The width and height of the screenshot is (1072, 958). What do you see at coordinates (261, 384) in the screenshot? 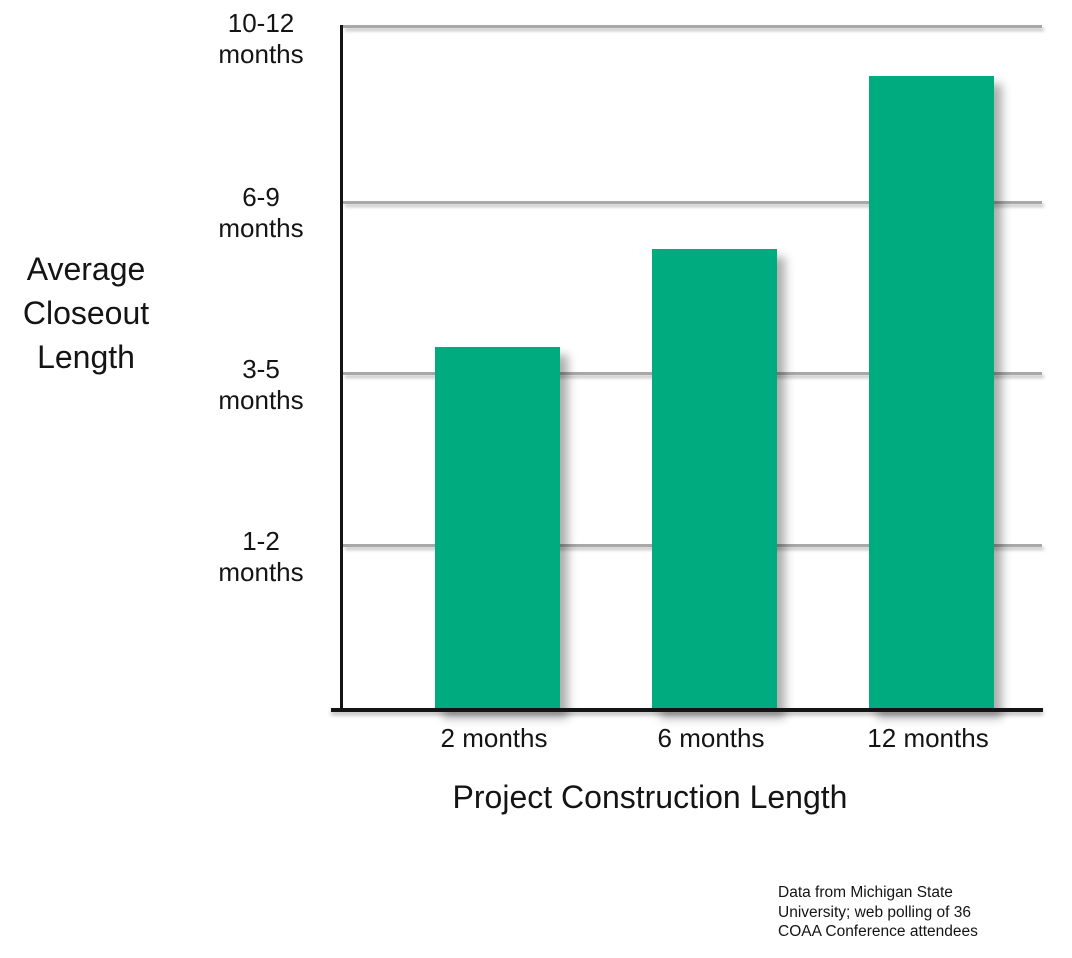
I see `y-tick-label-3-5-months: 3-5 months` at bounding box center [261, 384].